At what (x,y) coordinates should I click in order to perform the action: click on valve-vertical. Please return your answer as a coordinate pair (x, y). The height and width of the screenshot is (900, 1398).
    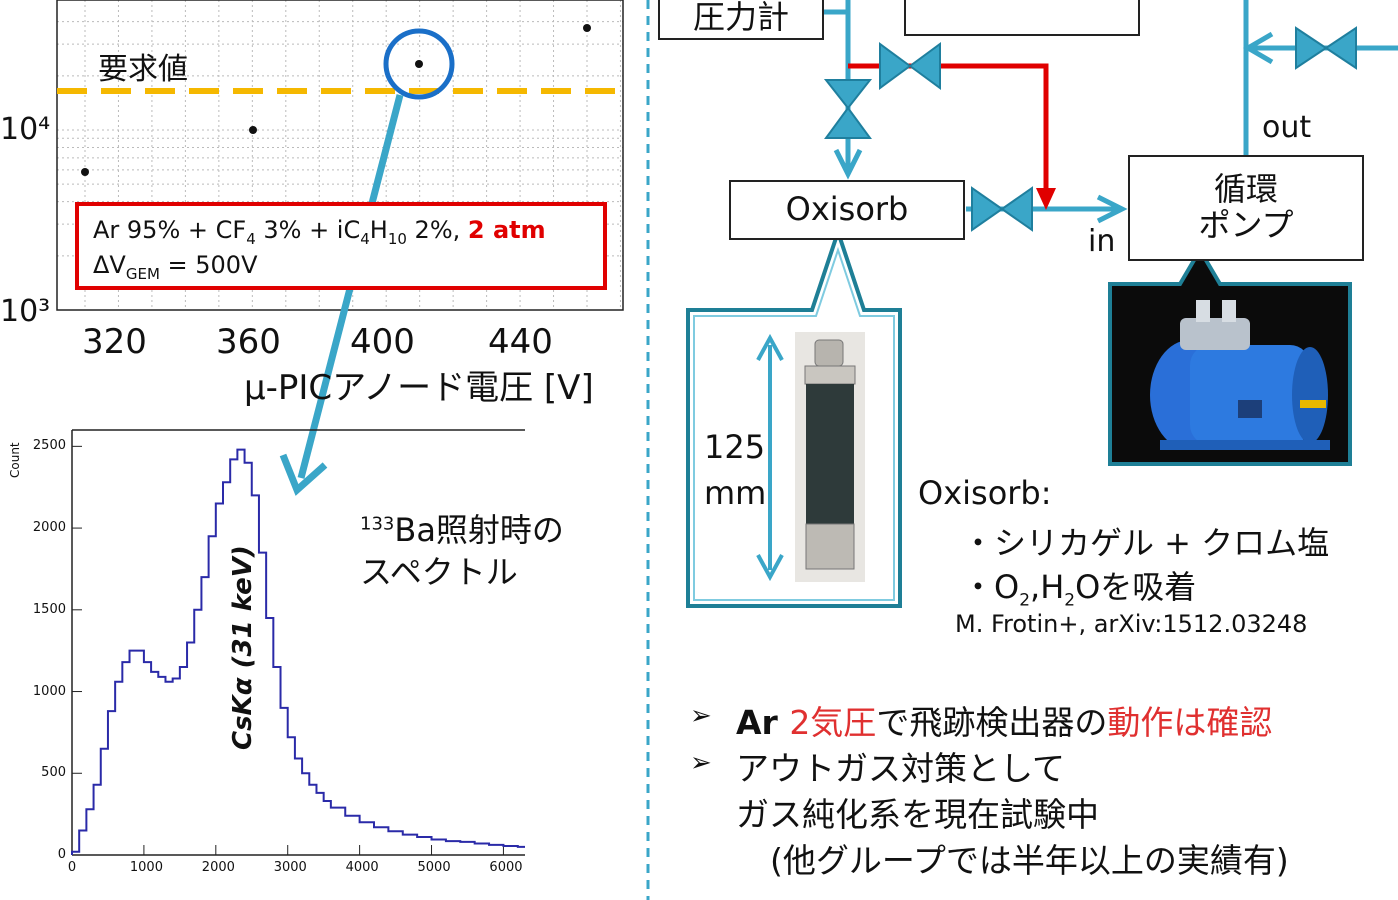
    Looking at the image, I should click on (848, 109).